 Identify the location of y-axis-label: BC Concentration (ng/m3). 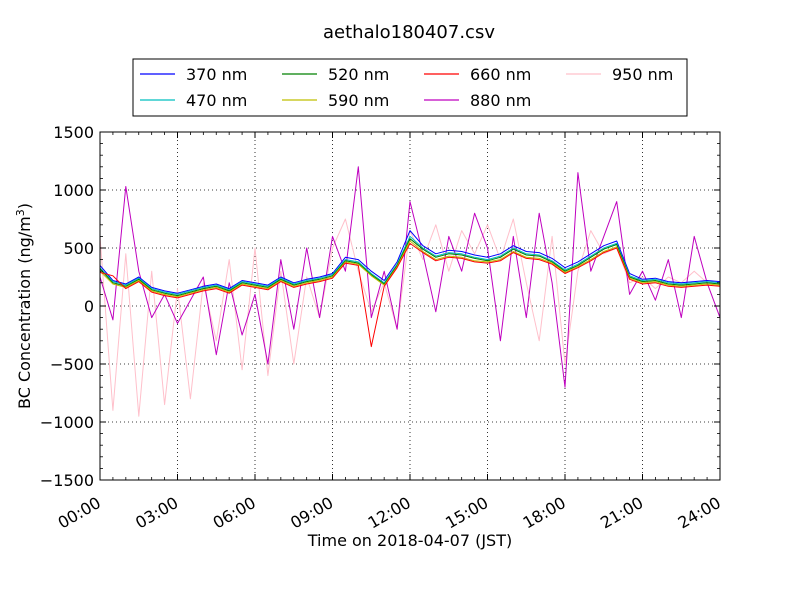
(24, 306).